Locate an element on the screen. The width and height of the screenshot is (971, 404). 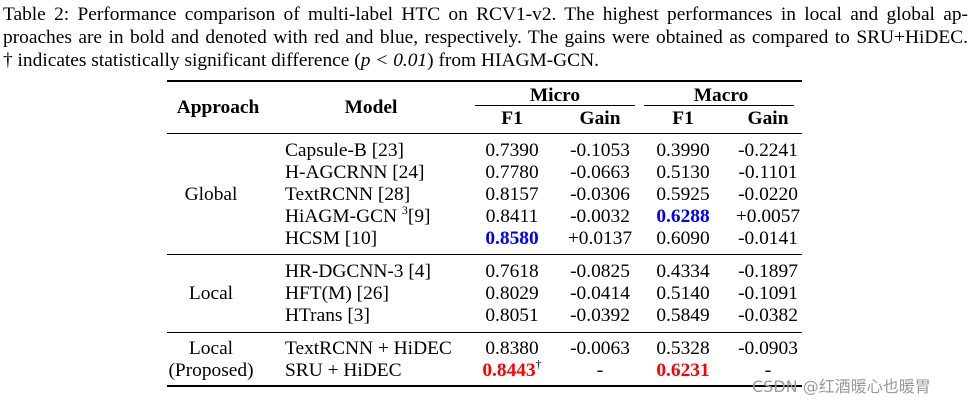
micro-f1-cell: 0.7780 is located at coordinates (512, 172).